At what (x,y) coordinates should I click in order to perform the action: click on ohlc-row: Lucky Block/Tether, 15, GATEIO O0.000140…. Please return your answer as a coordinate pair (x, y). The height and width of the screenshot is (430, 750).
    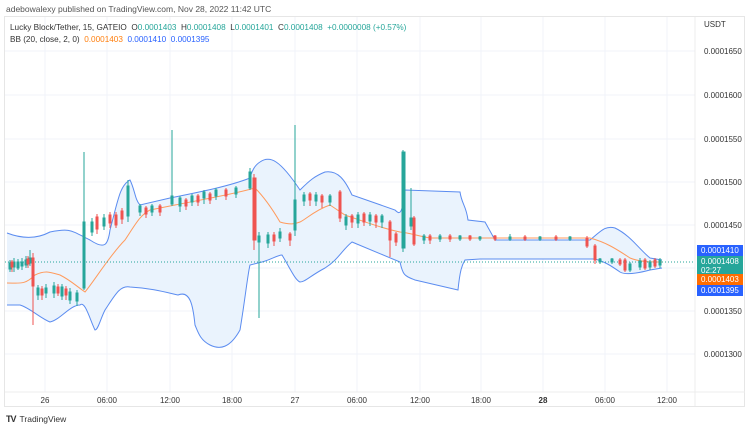
    Looking at the image, I should click on (208, 28).